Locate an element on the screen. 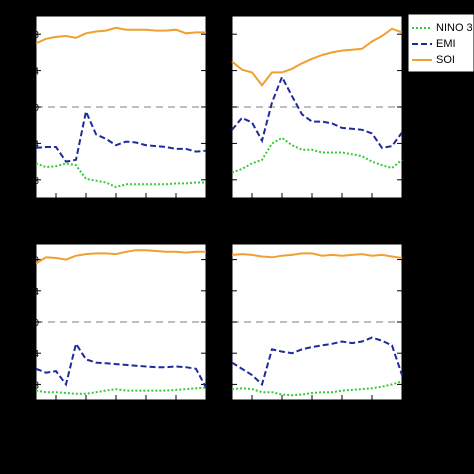 The width and height of the screenshot is (474, 474). legend-box is located at coordinates (440, 43).